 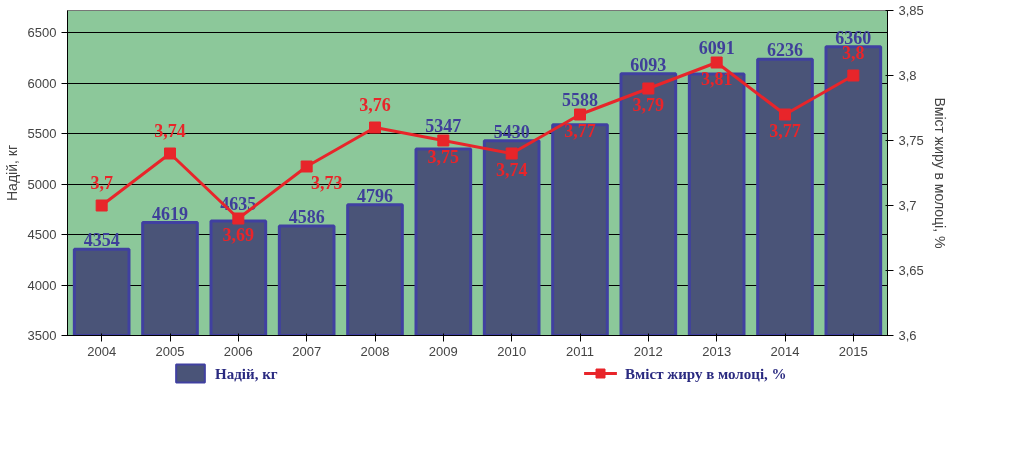 What do you see at coordinates (443, 351) in the screenshot?
I see `x-tick-label: 2009` at bounding box center [443, 351].